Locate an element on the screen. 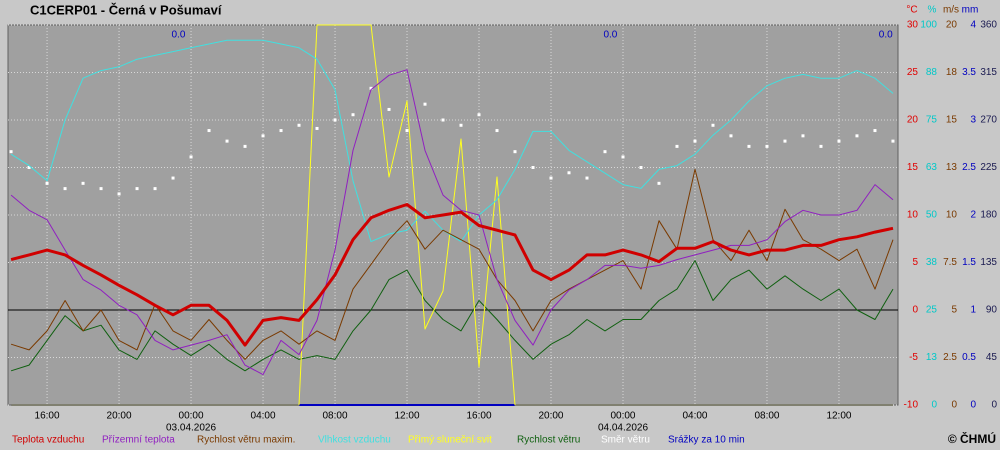 The image size is (1000, 450). y-tick-label: 63 is located at coordinates (932, 167).